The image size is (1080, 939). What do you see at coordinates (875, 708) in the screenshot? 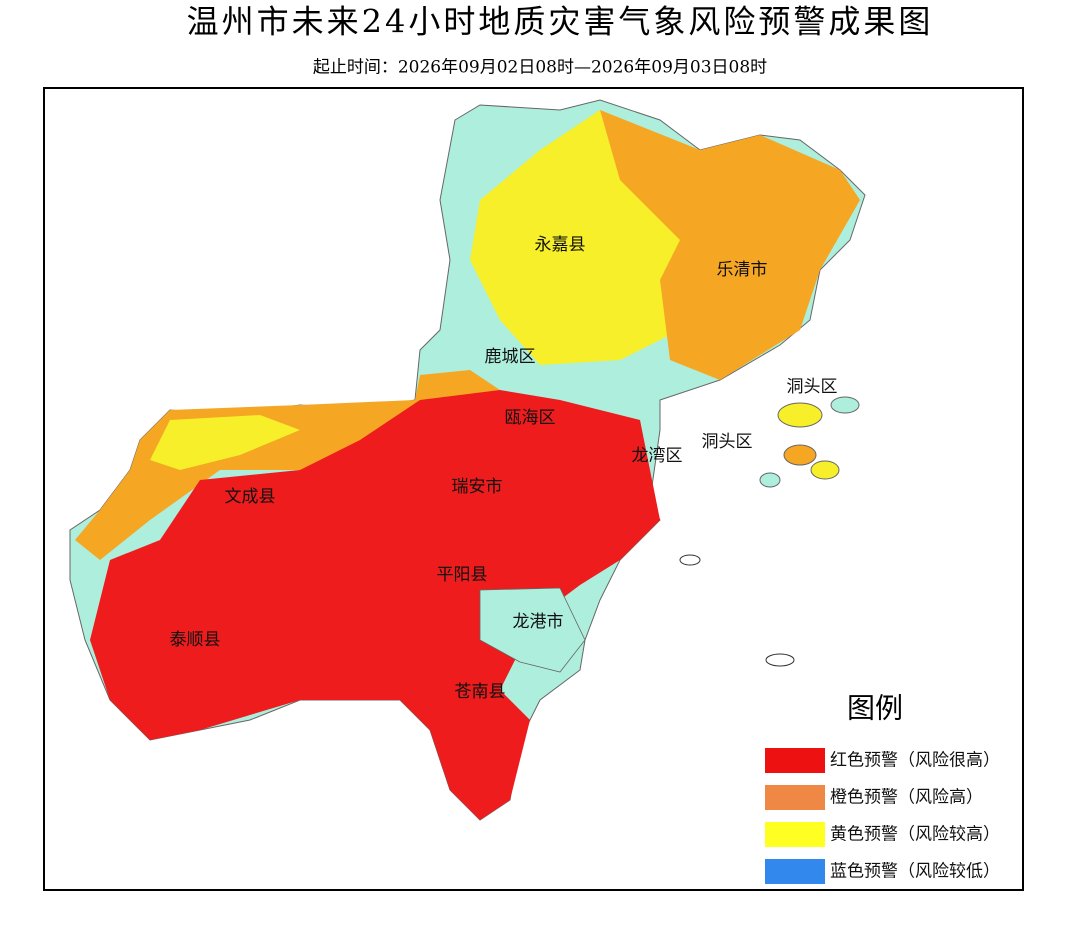
I see `legend-title: 图例` at bounding box center [875, 708].